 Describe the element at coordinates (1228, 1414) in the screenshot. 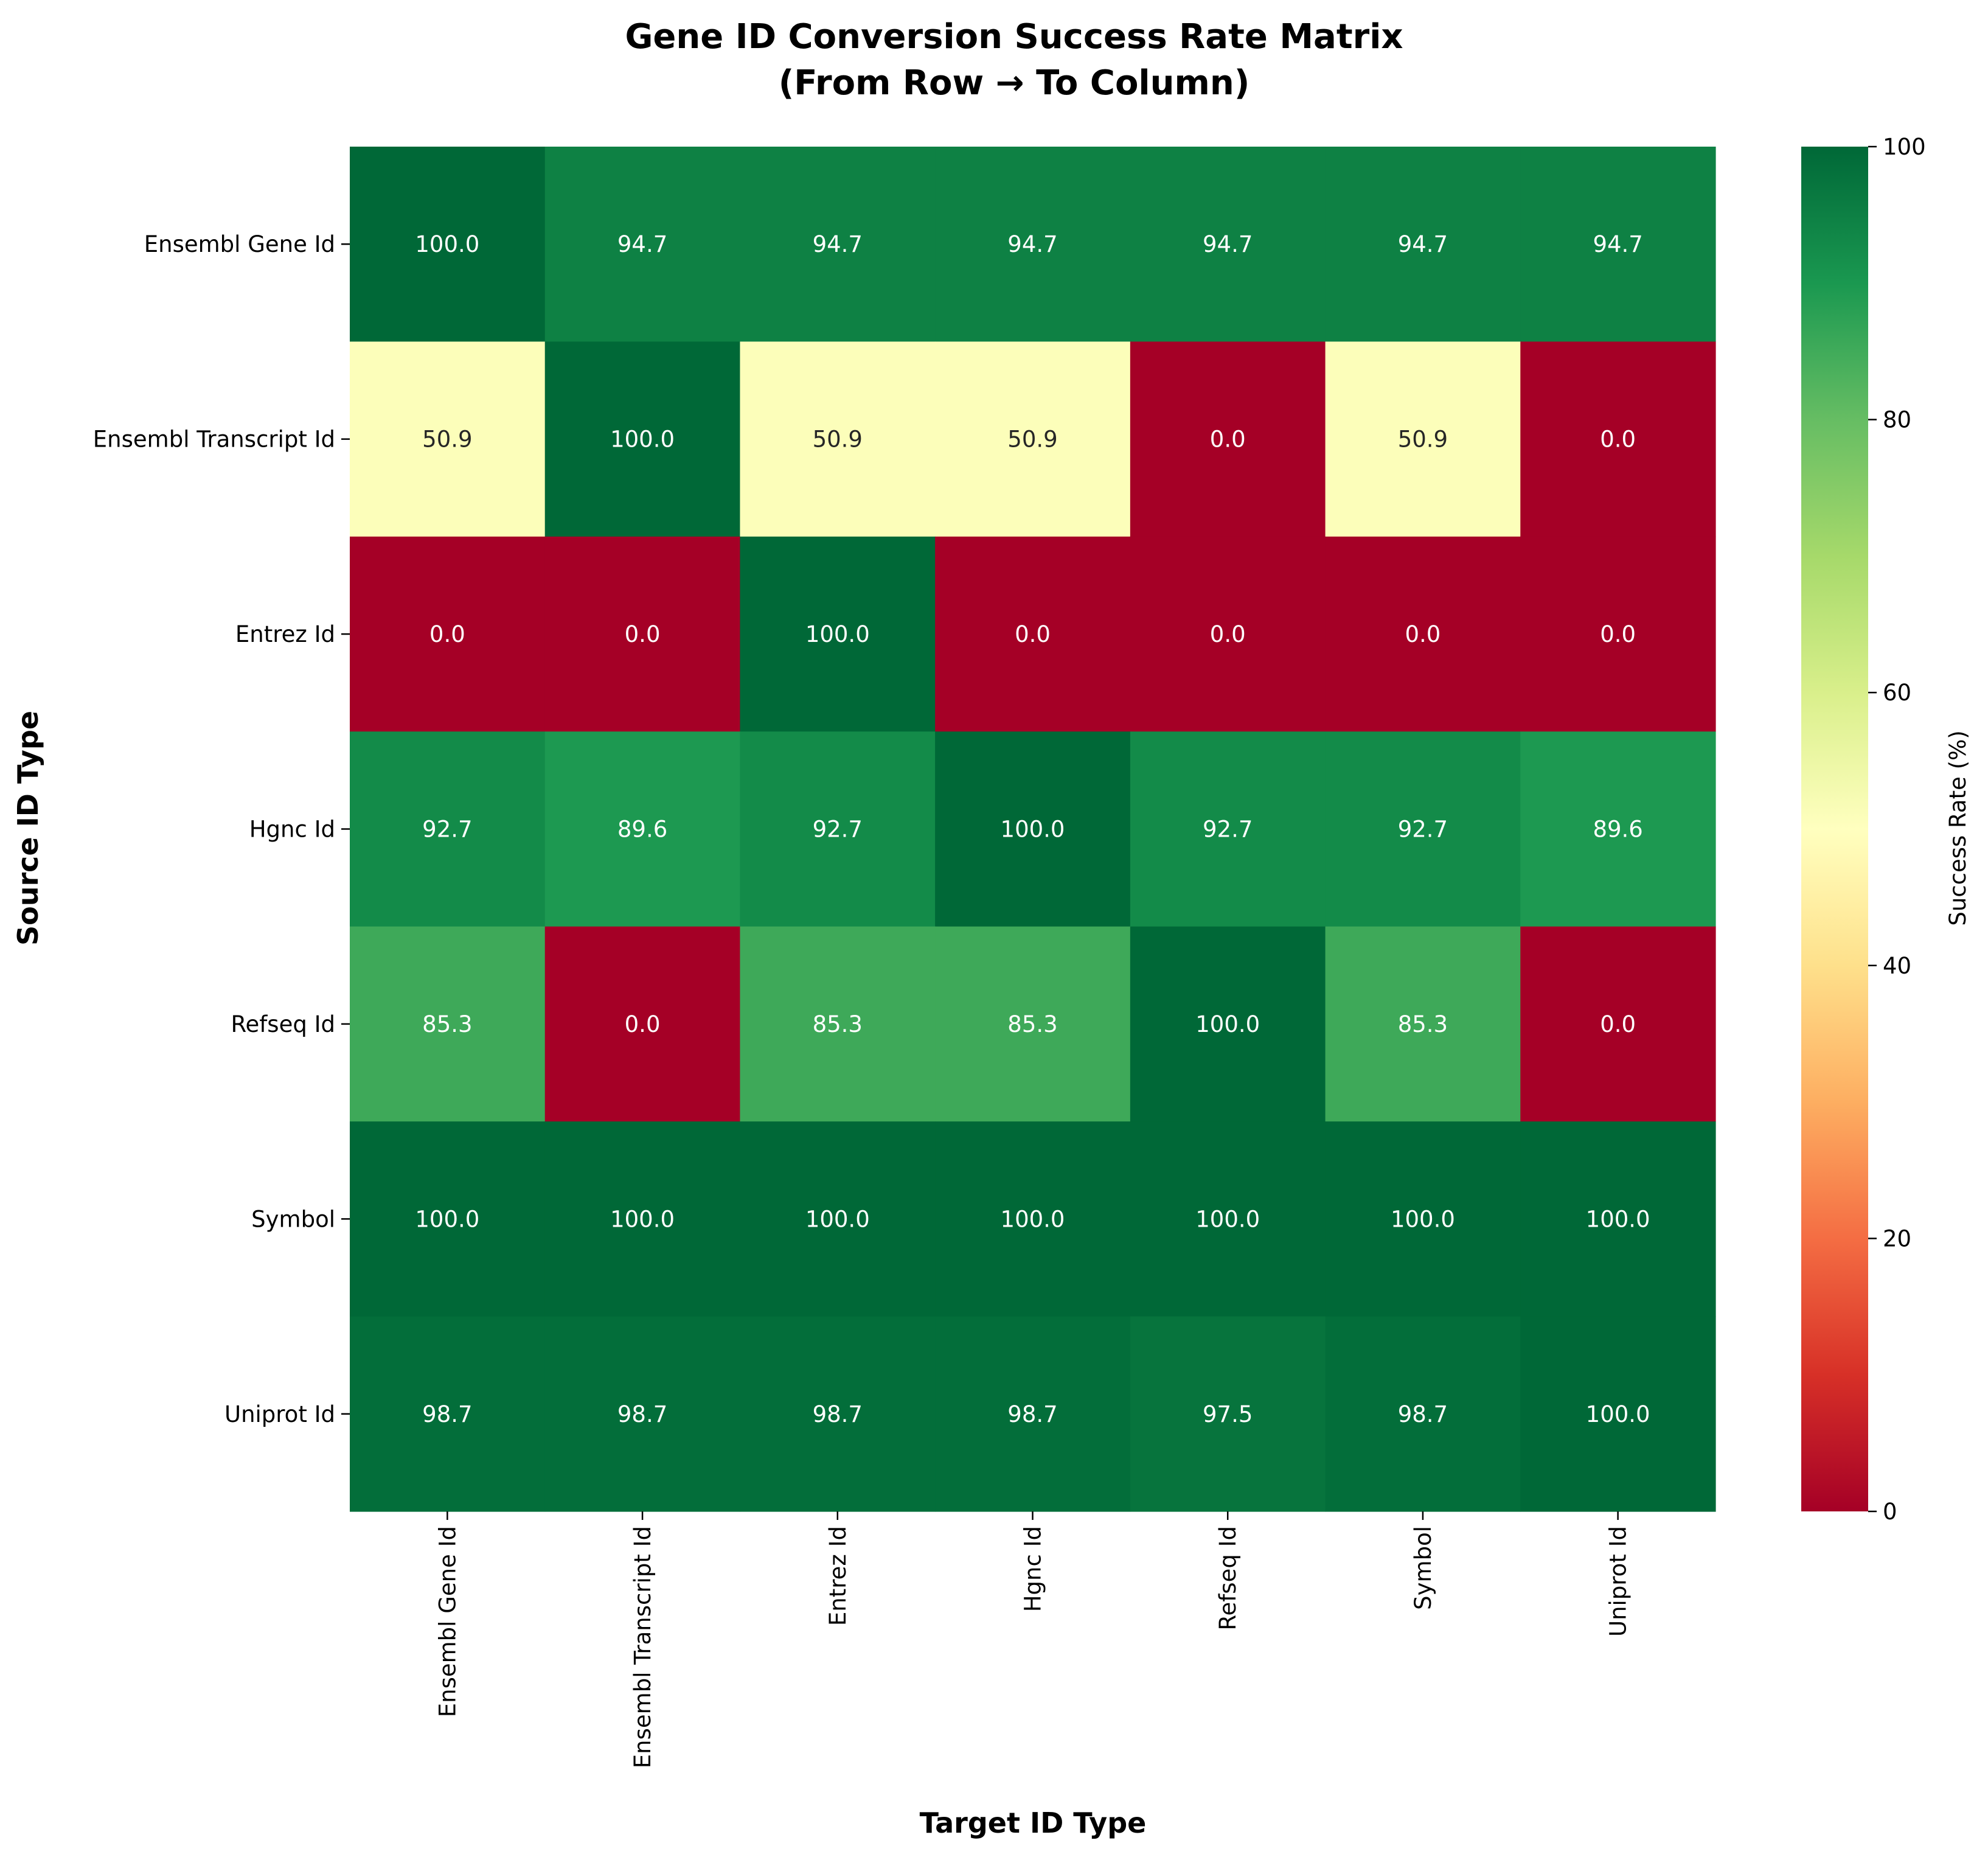

I see `cell-value-label: 97.5` at that location.